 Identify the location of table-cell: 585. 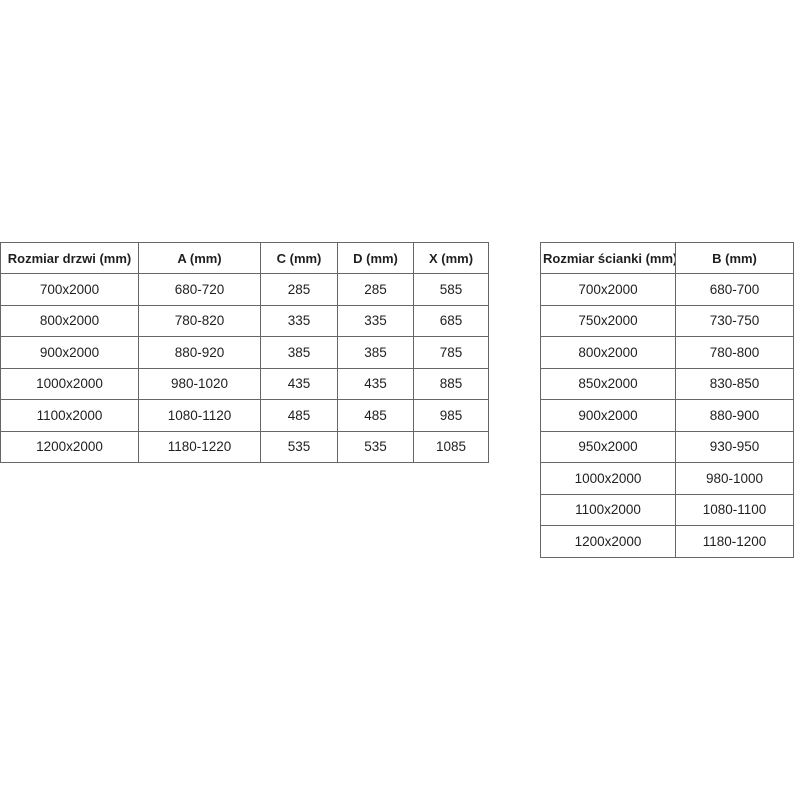
(451, 289).